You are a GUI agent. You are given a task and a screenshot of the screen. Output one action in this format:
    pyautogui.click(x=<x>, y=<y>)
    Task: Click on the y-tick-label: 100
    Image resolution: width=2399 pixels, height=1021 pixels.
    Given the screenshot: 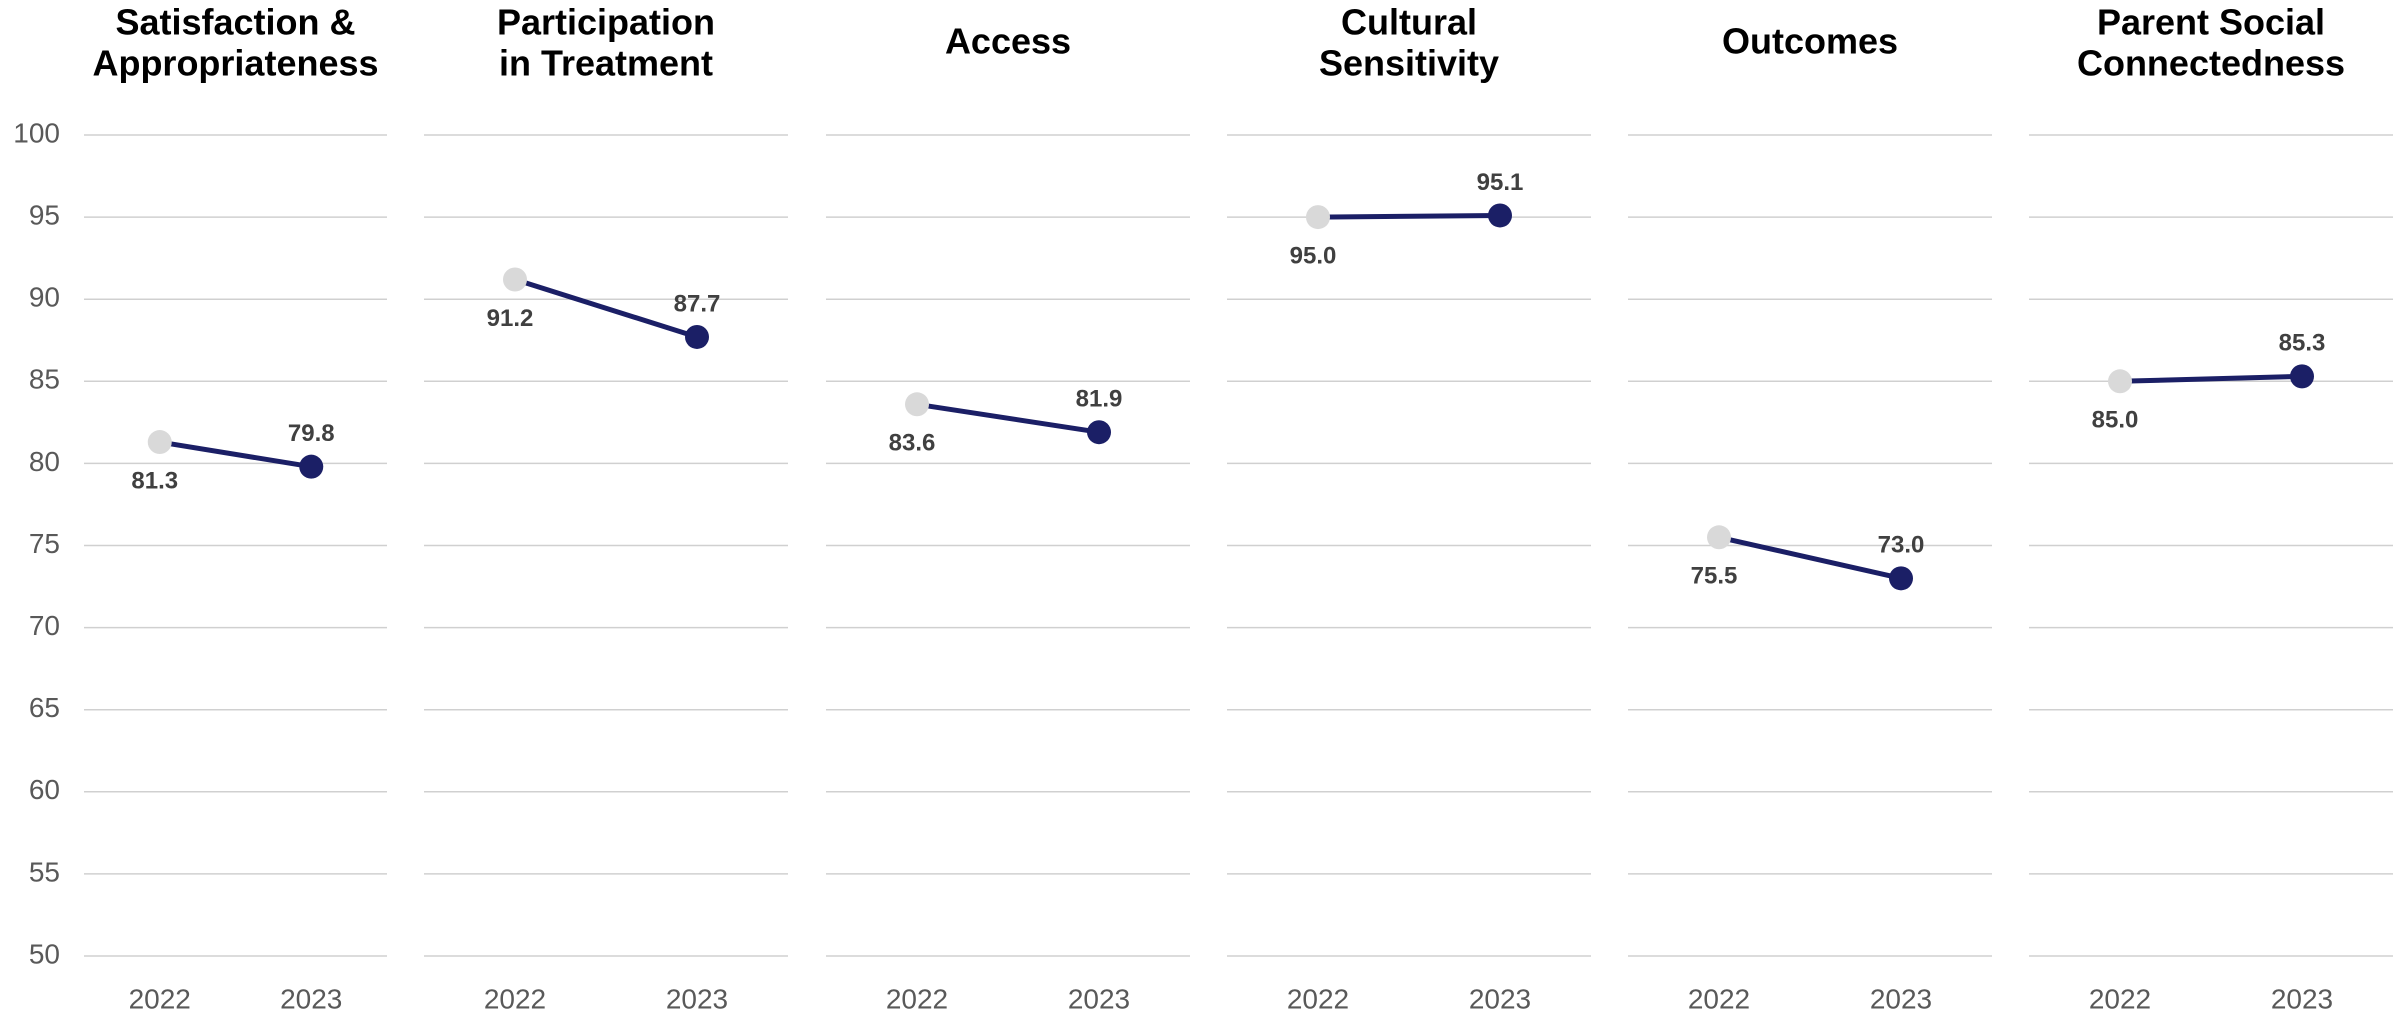 What is the action you would take?
    pyautogui.click(x=36, y=132)
    